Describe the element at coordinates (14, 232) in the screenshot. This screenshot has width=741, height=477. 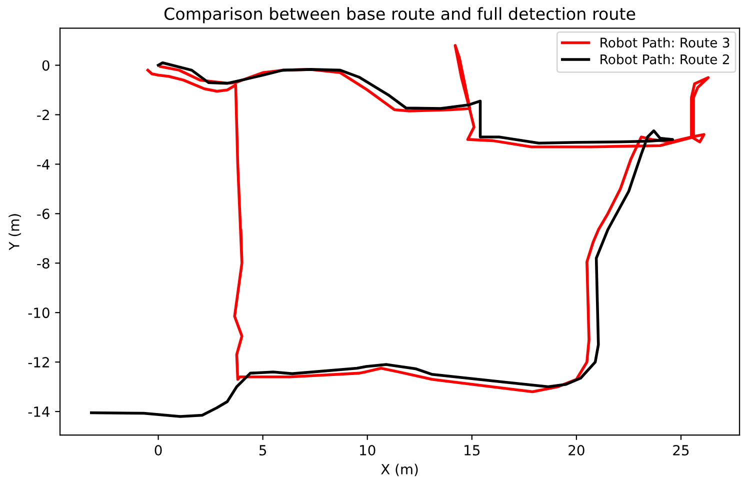
I see `y-axis-title: Y (m)` at that location.